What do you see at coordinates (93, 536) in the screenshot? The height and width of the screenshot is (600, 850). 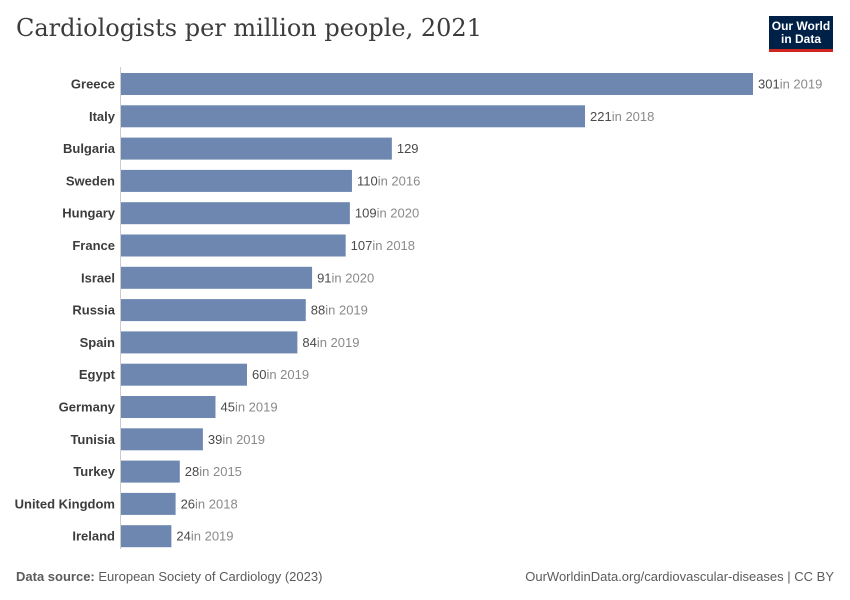 I see `category-label: Ireland` at bounding box center [93, 536].